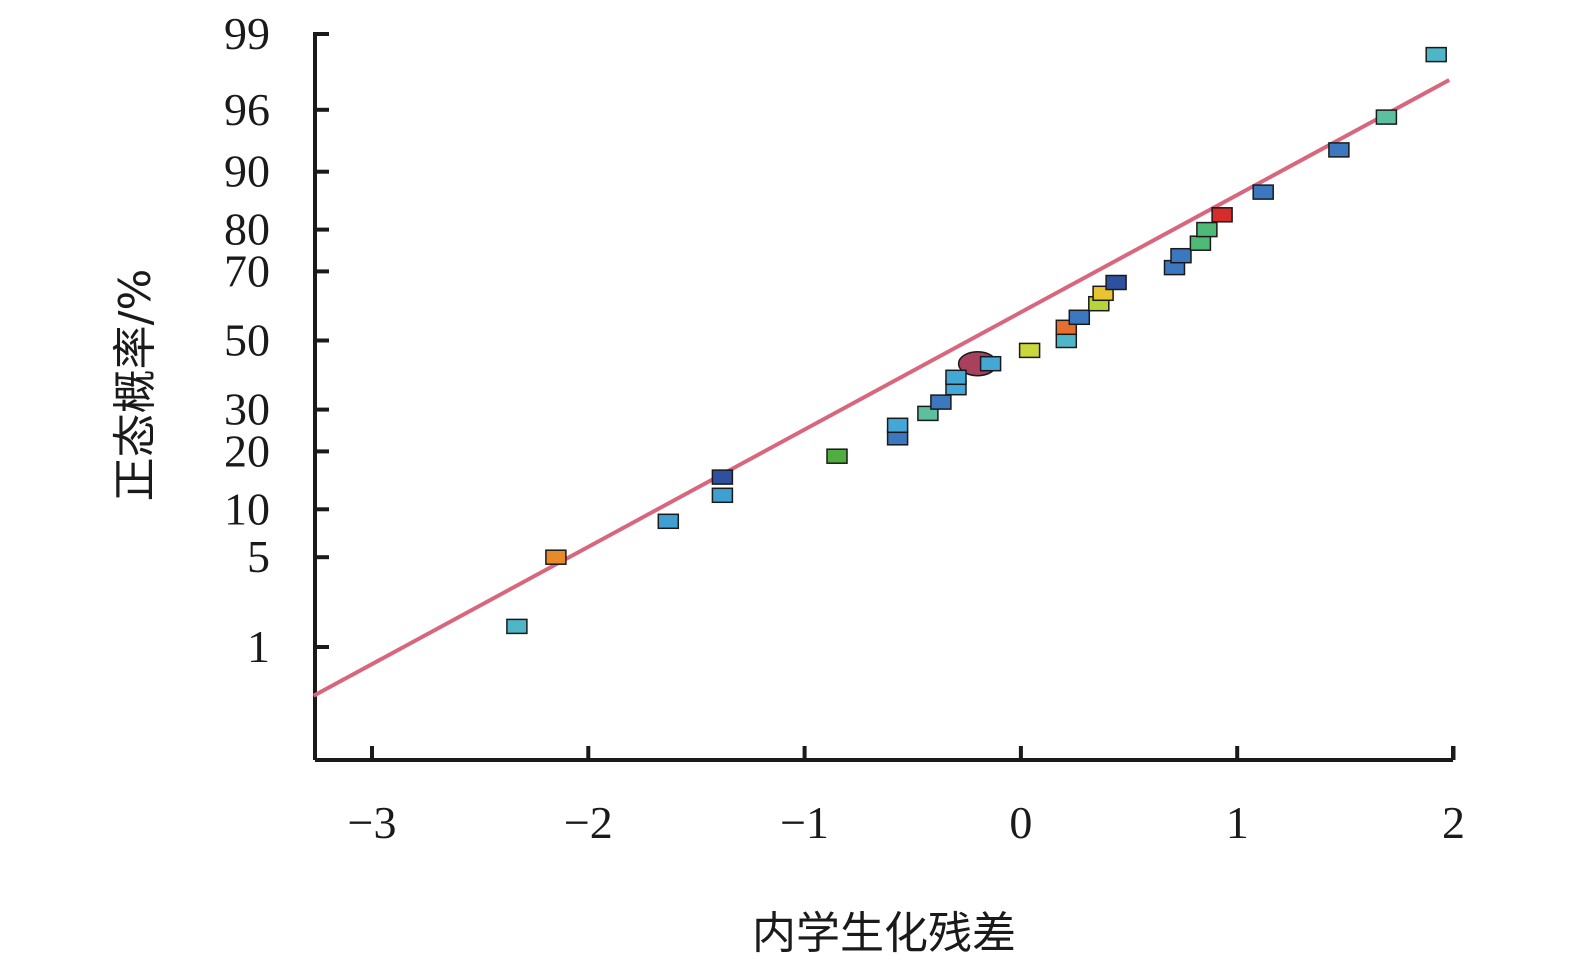 The height and width of the screenshot is (968, 1575). I want to click on y-tick-label: 90, so click(247, 171).